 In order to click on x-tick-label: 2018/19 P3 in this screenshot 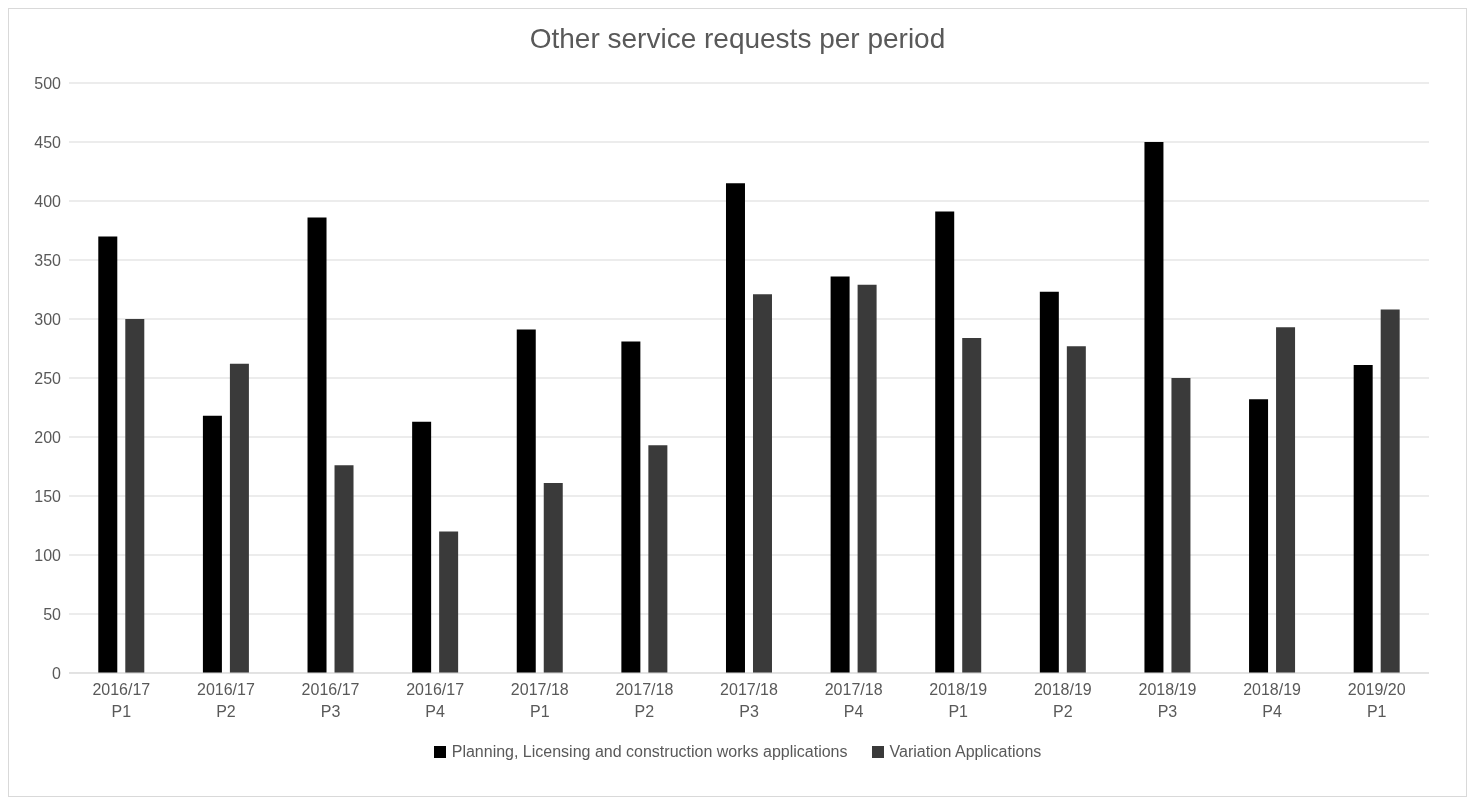, I will do `click(1167, 700)`.